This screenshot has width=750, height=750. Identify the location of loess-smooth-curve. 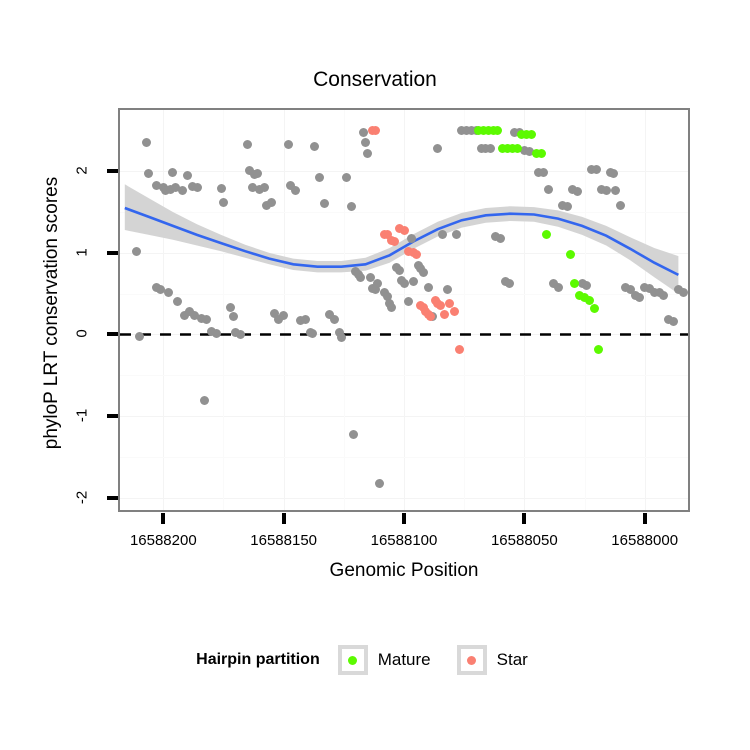
(401, 239).